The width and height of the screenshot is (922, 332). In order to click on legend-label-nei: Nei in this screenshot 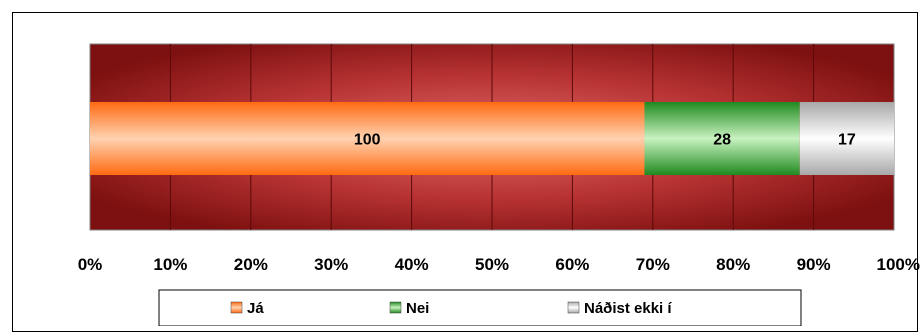, I will do `click(417, 308)`.